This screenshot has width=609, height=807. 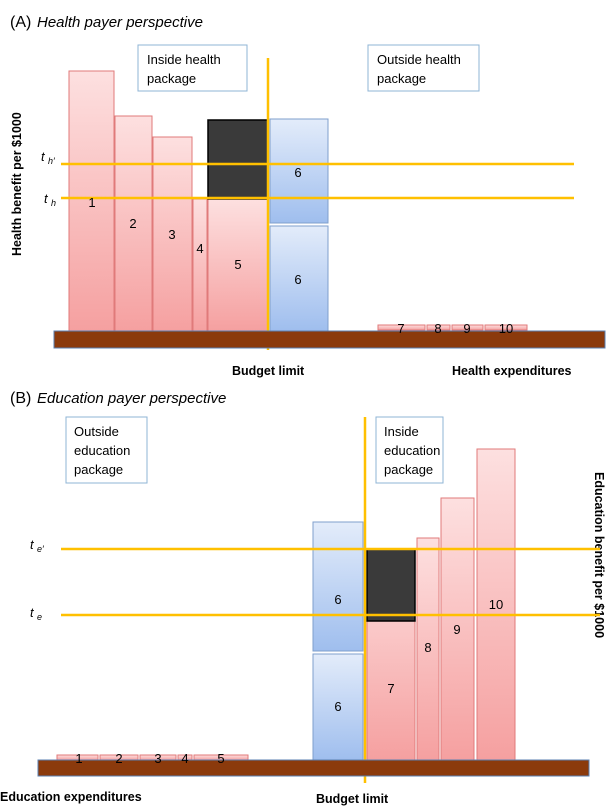 I want to click on education-bar-7-label: 7, so click(x=390, y=688).